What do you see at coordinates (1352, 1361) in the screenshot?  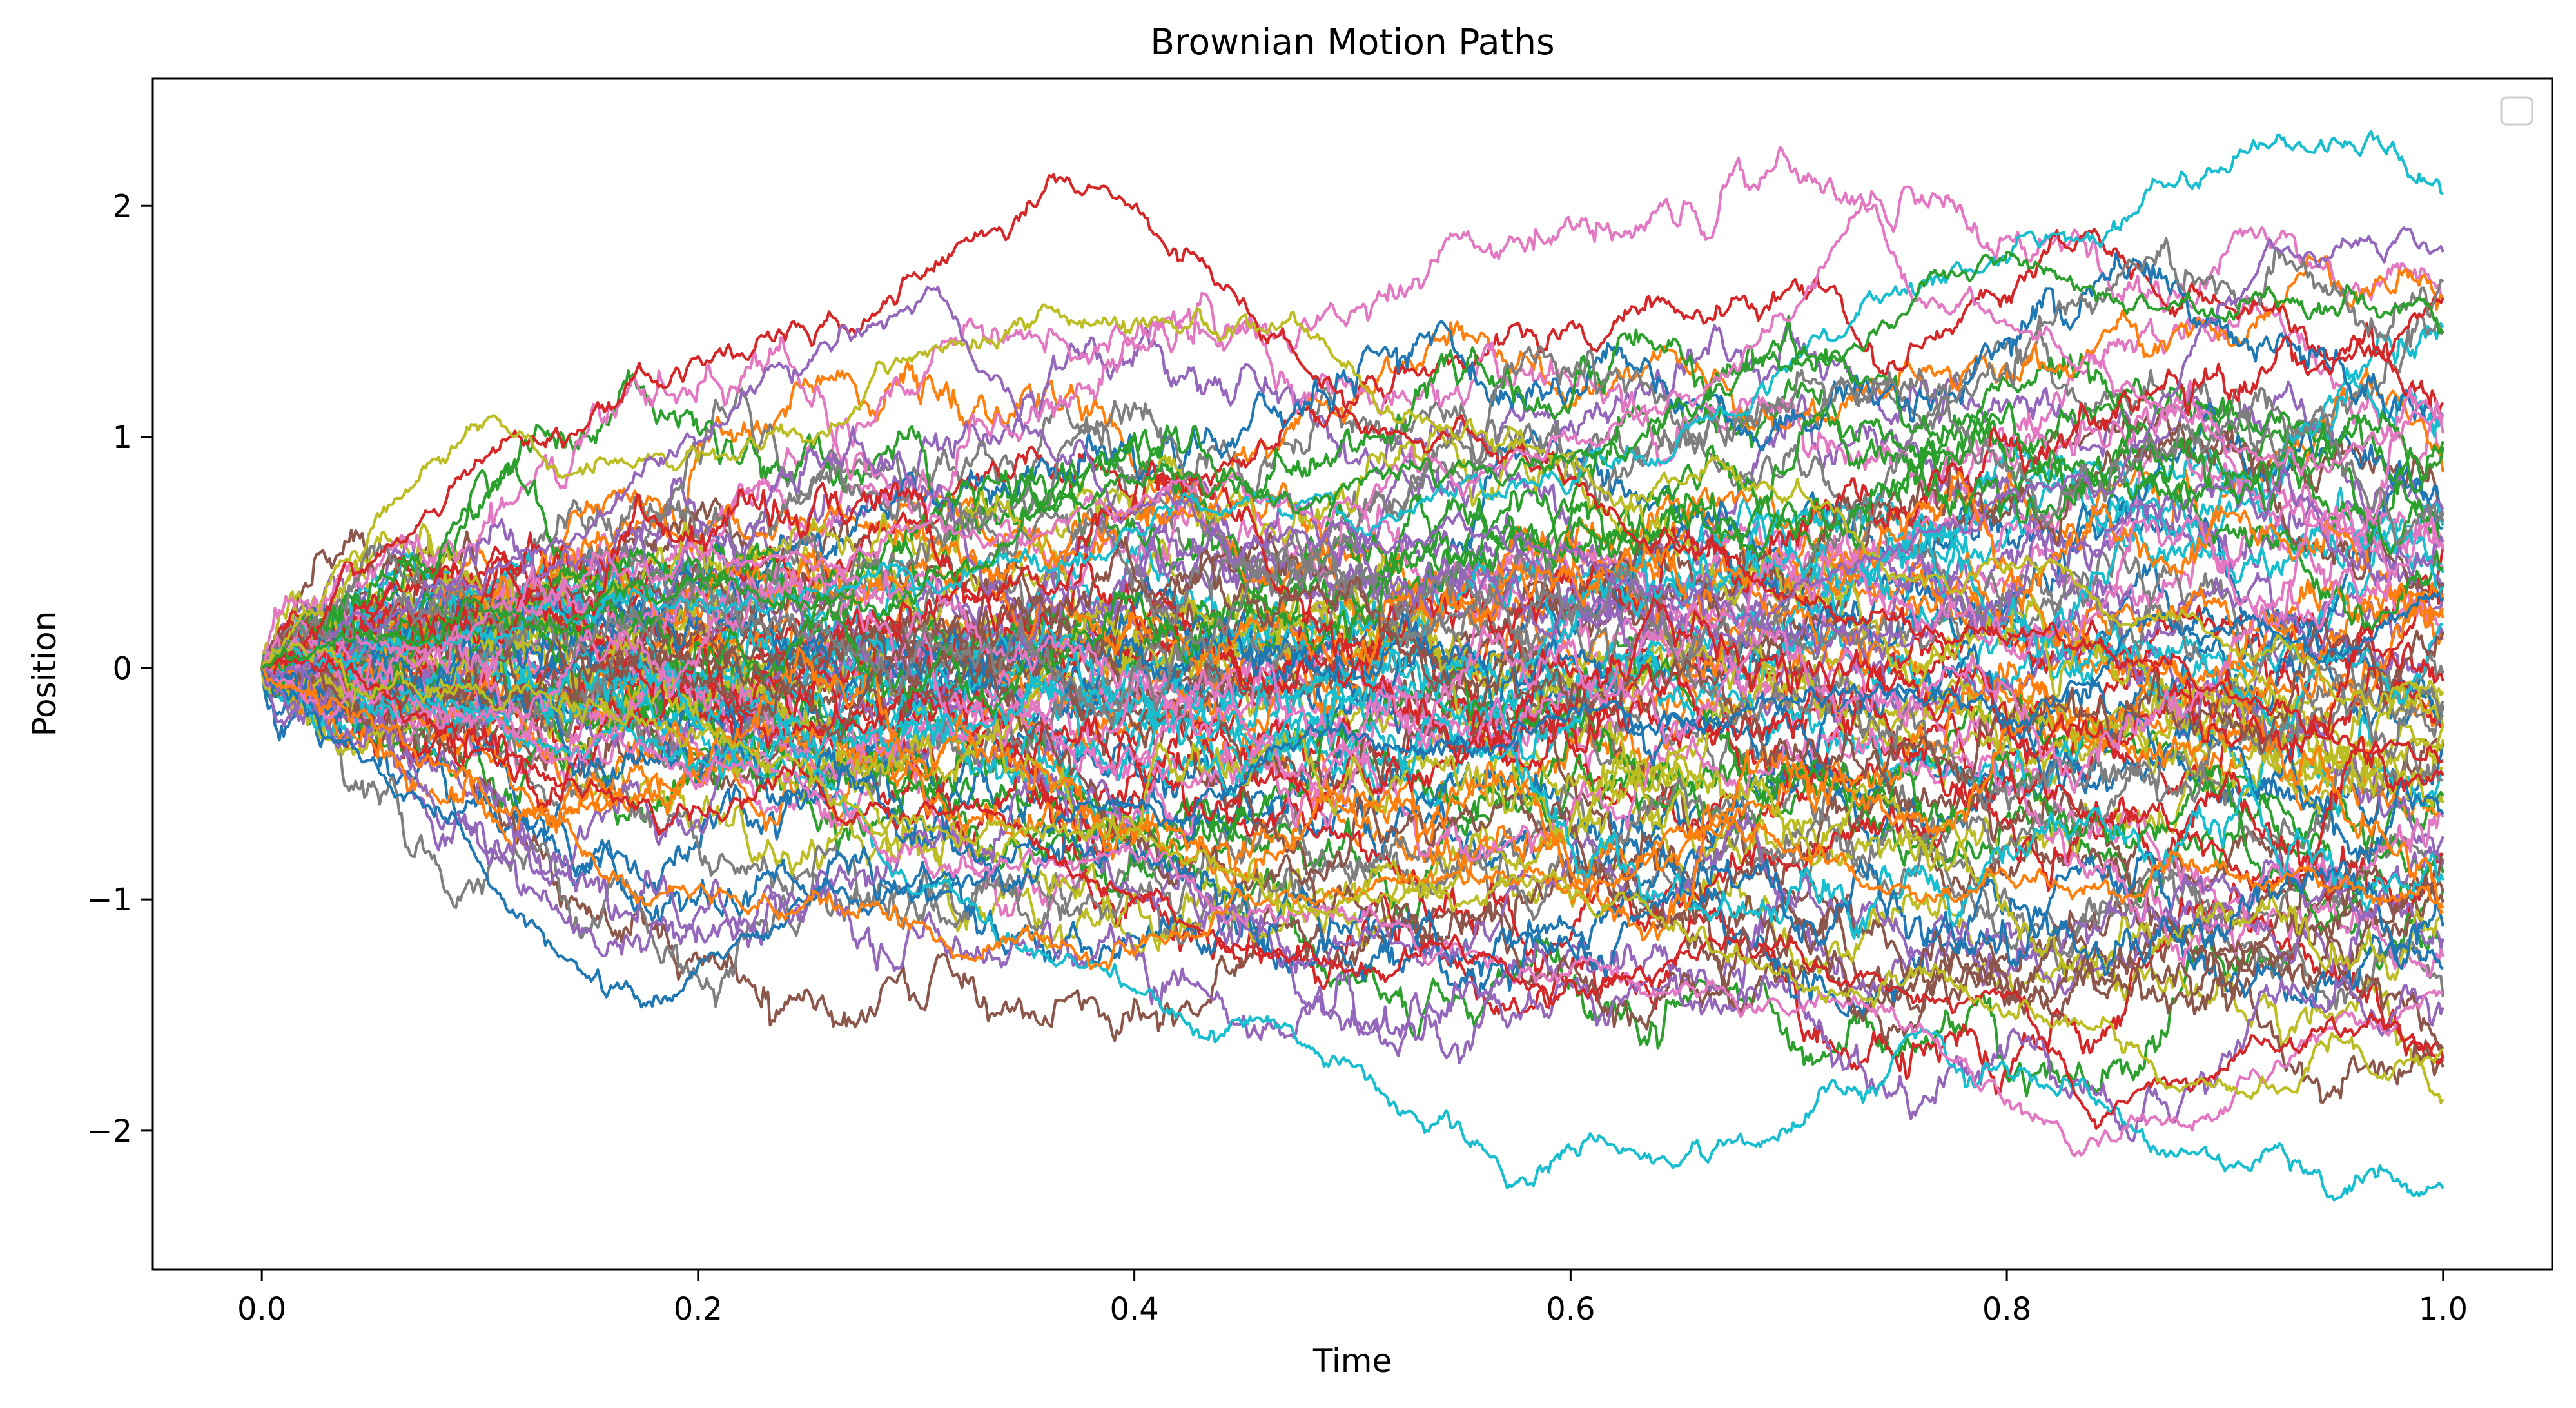 I see `x-axis-label: Time` at bounding box center [1352, 1361].